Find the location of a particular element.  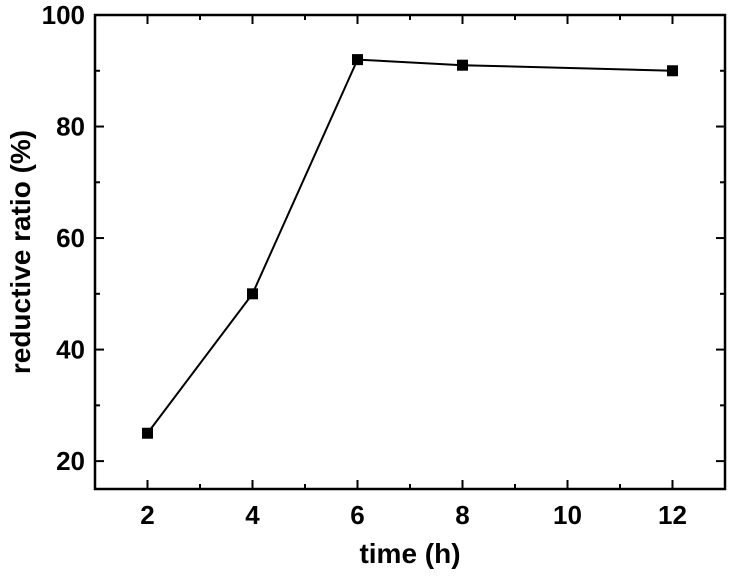

x-tick-label: 12 is located at coordinates (672, 515).